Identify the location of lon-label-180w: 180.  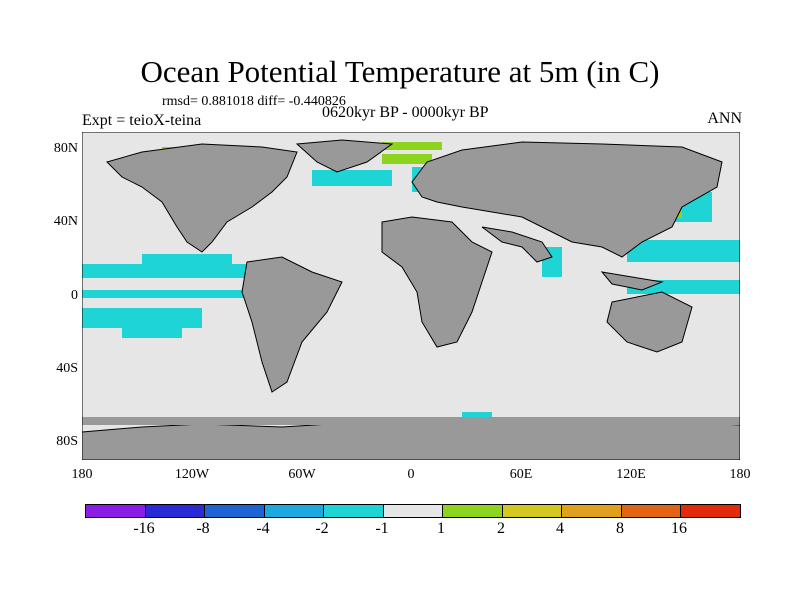
(82, 474).